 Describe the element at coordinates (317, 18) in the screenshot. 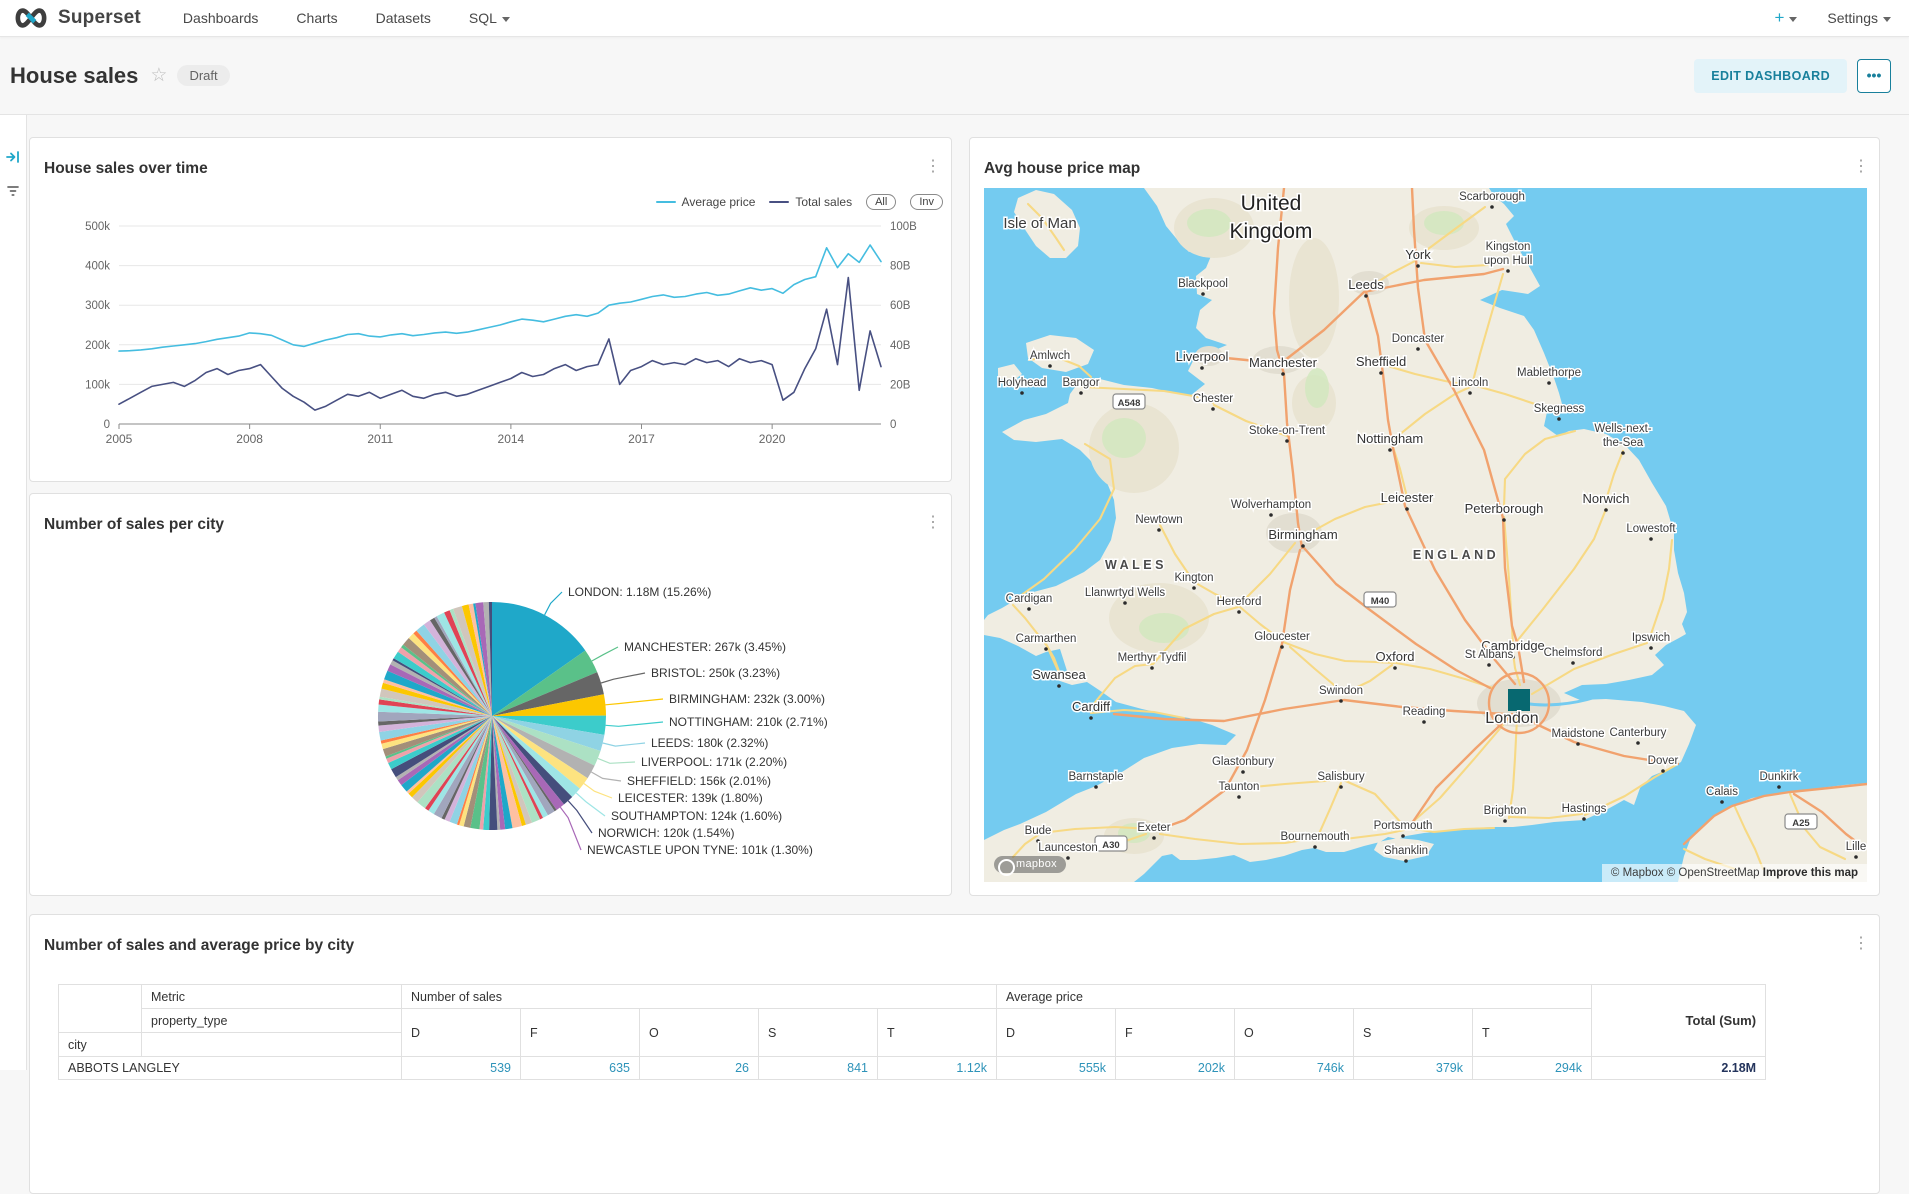

I see `nav-charts: Charts` at that location.